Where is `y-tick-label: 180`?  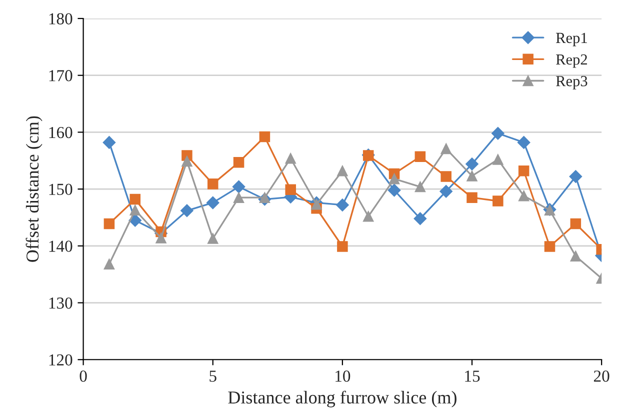
y-tick-label: 180 is located at coordinates (60, 18).